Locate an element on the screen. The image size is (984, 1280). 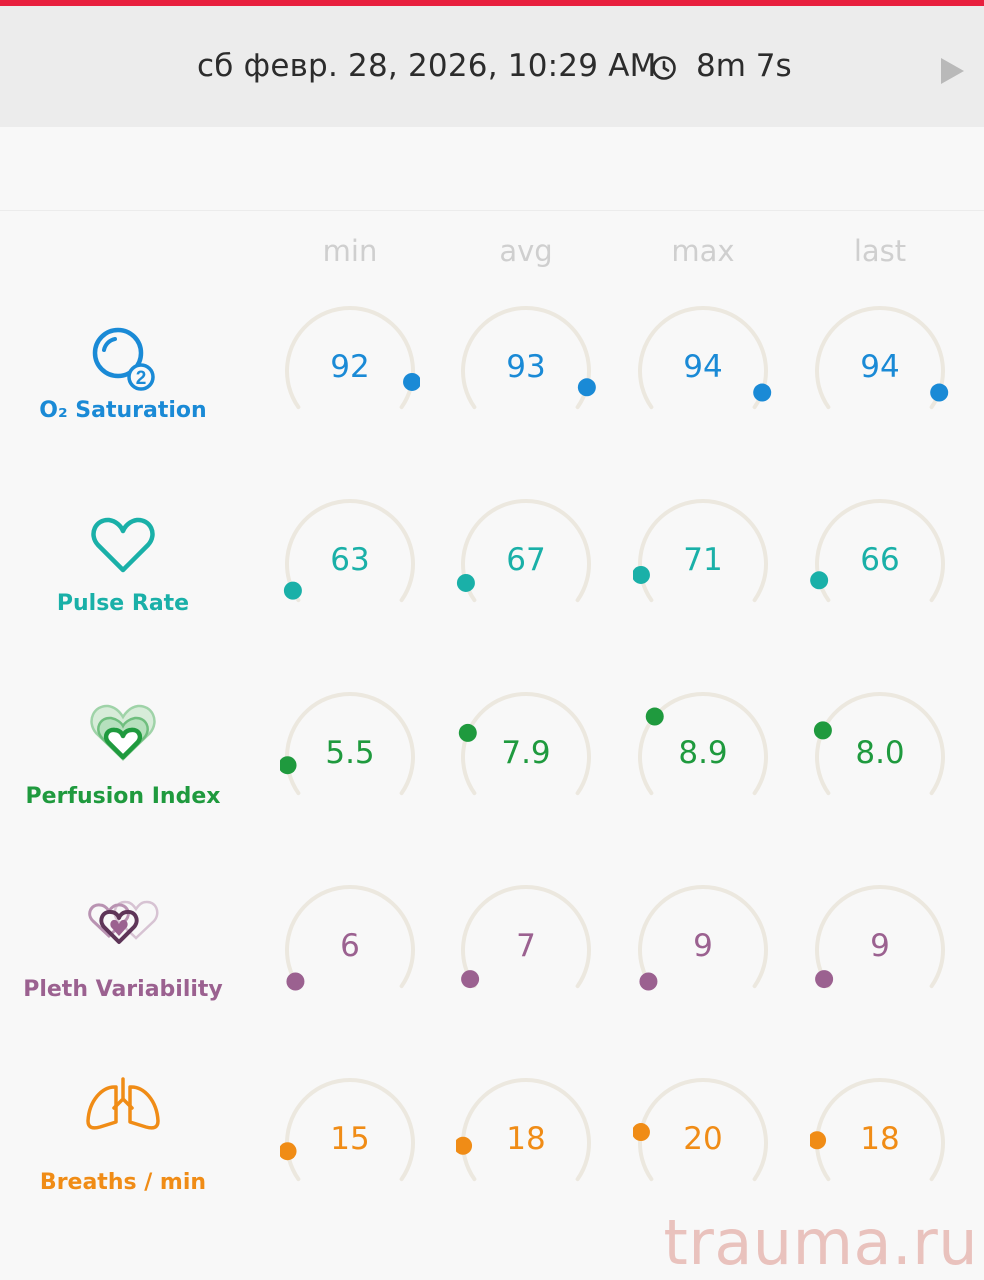
gauge-breaths-max: 20 is located at coordinates (703, 1143).